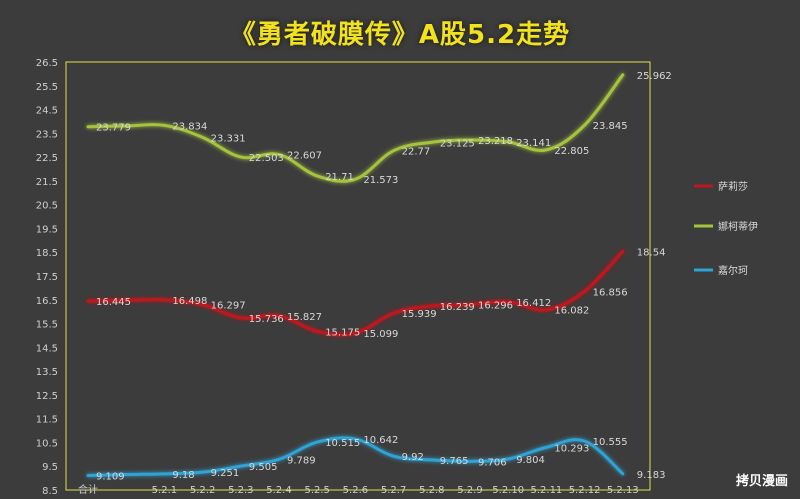 The image size is (800, 499). Describe the element at coordinates (266, 319) in the screenshot. I see `data-label: 15.736` at that location.